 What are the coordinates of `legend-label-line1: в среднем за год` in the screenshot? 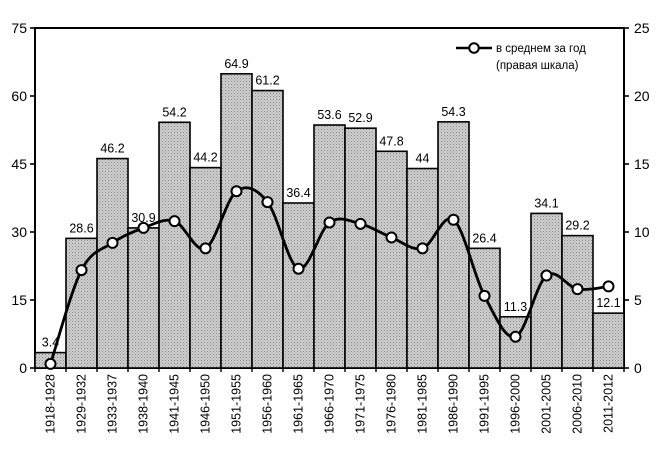 It's located at (541, 49).